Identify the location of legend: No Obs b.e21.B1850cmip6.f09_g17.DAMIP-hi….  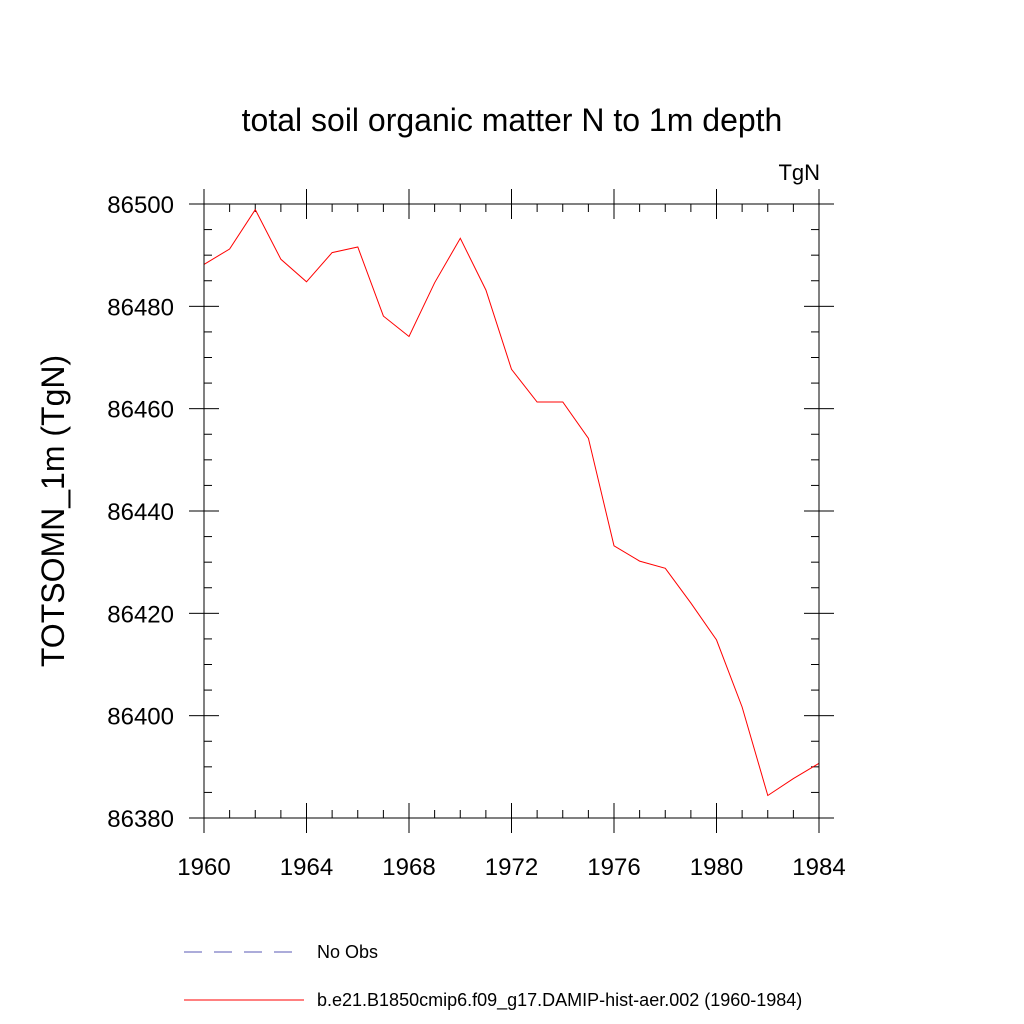
(493, 976).